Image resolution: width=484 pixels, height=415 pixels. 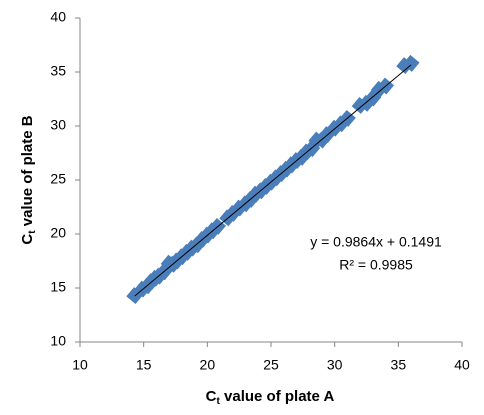 What do you see at coordinates (271, 365) in the screenshot?
I see `x-tick-label: 25` at bounding box center [271, 365].